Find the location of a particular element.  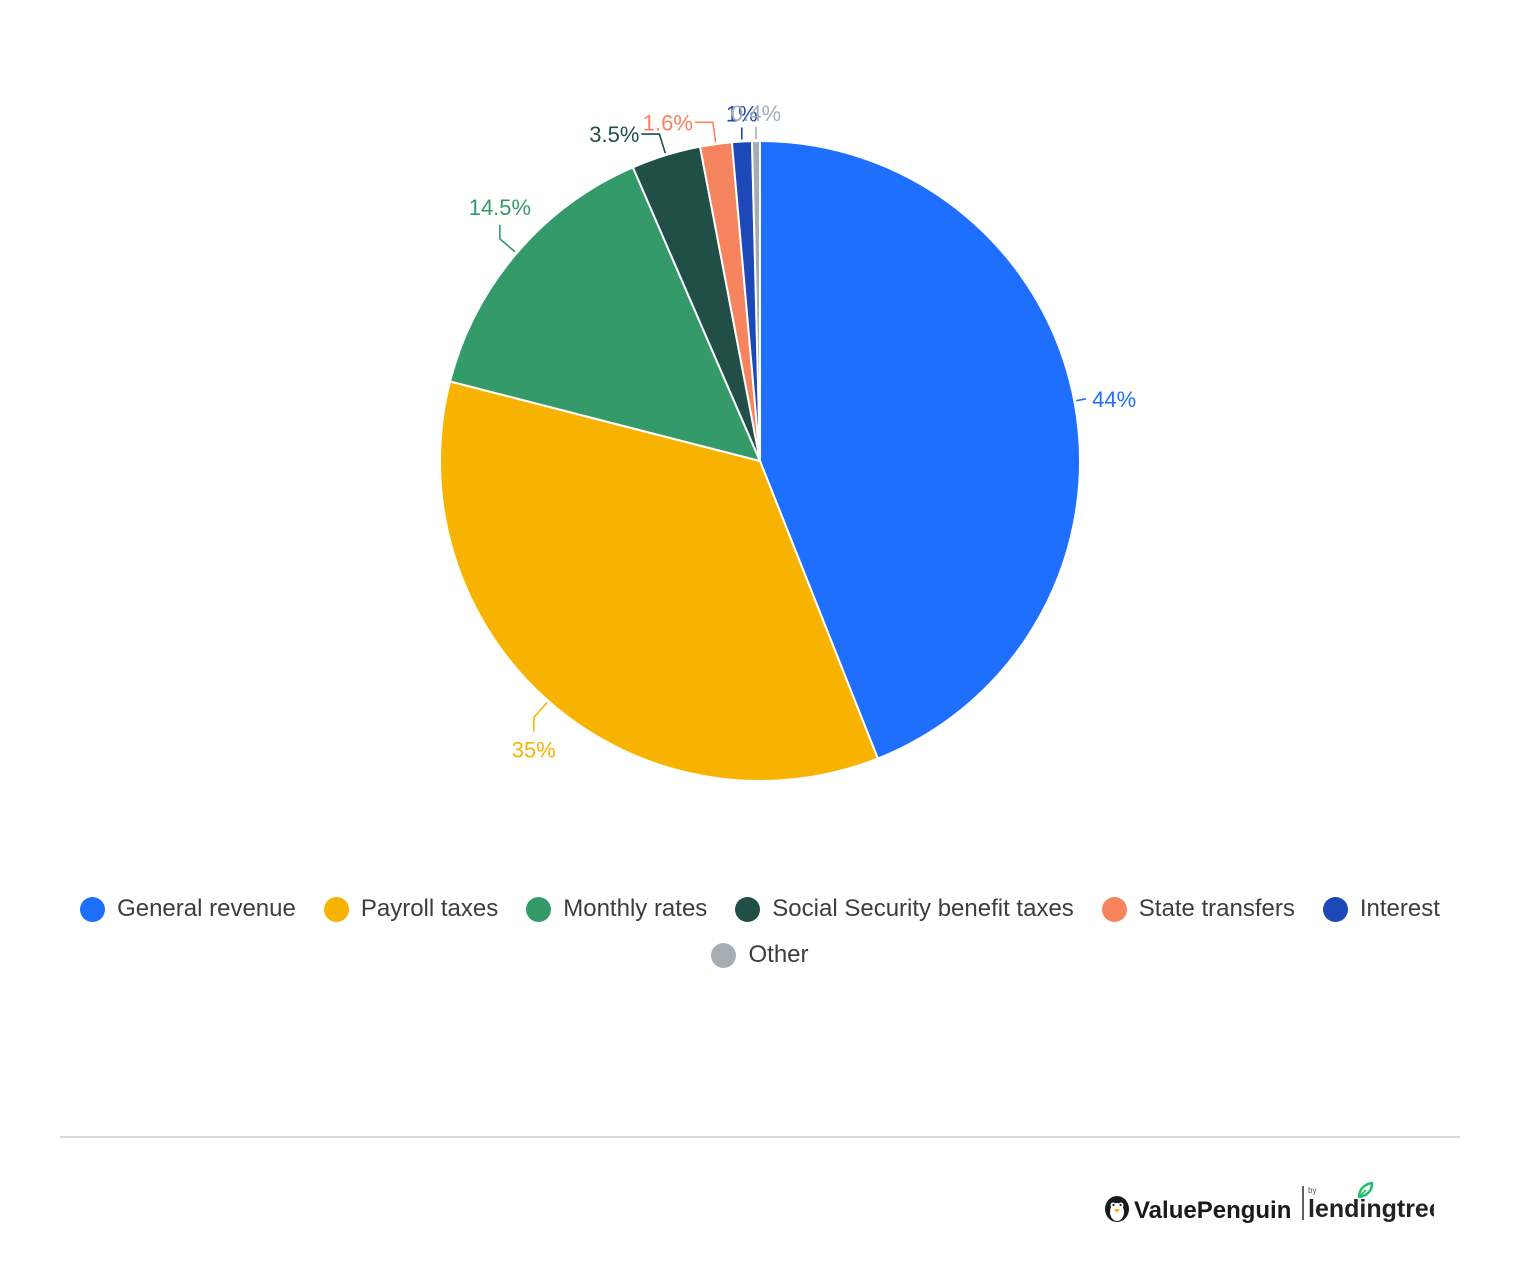

data-label-general-revenue: 44% is located at coordinates (1114, 399).